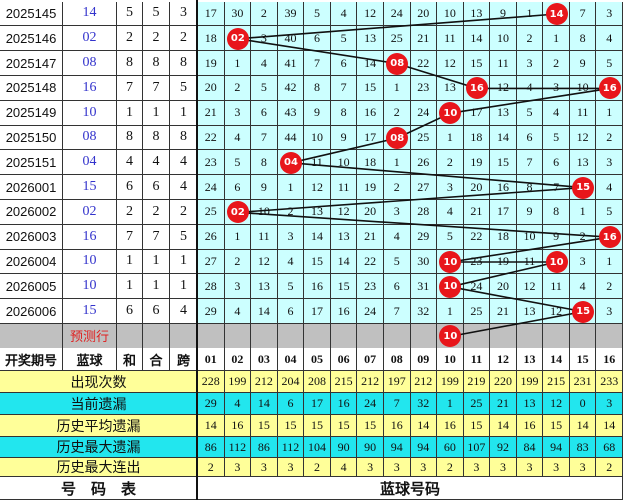 The width and height of the screenshot is (623, 500). Describe the element at coordinates (450, 404) in the screenshot. I see `stat-value: 1` at that location.